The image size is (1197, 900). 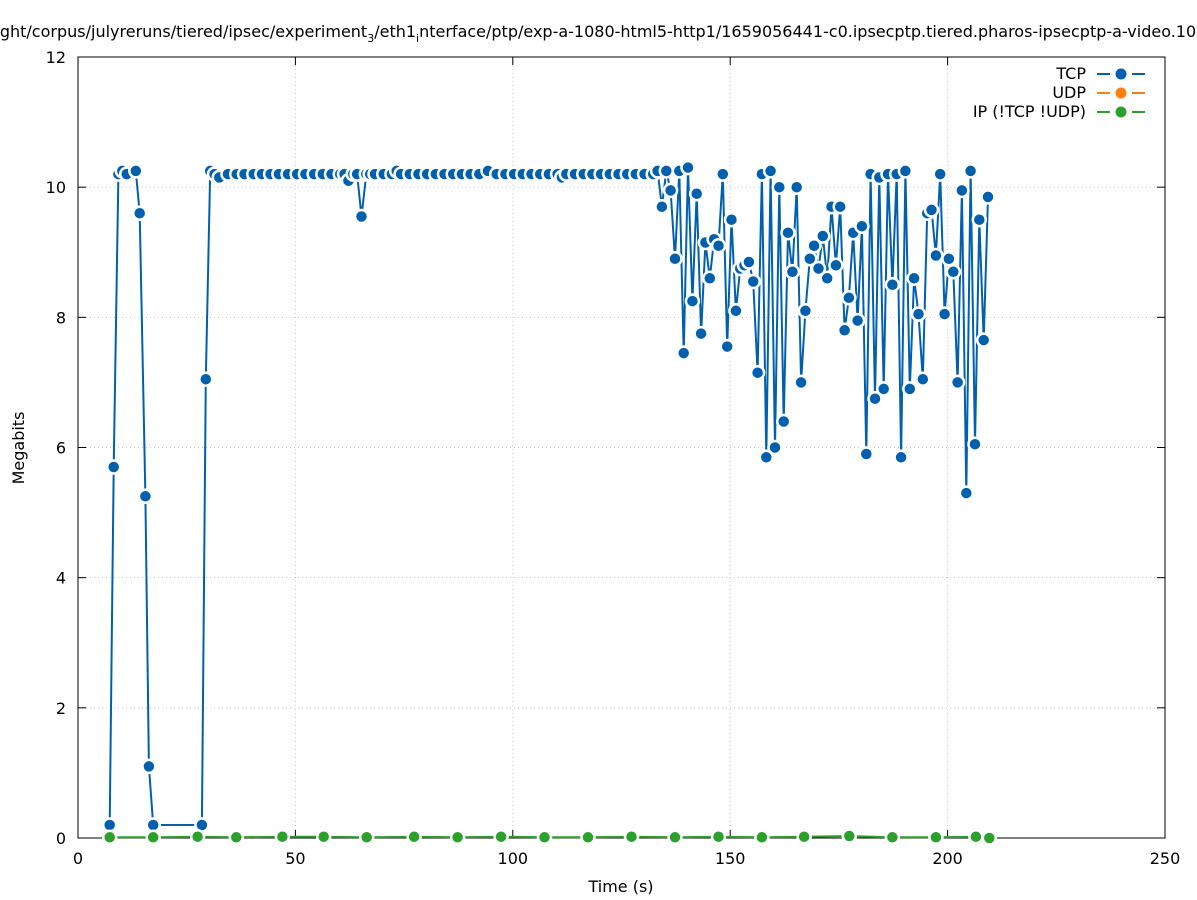 I want to click on x-tick-label: 150, so click(x=730, y=858).